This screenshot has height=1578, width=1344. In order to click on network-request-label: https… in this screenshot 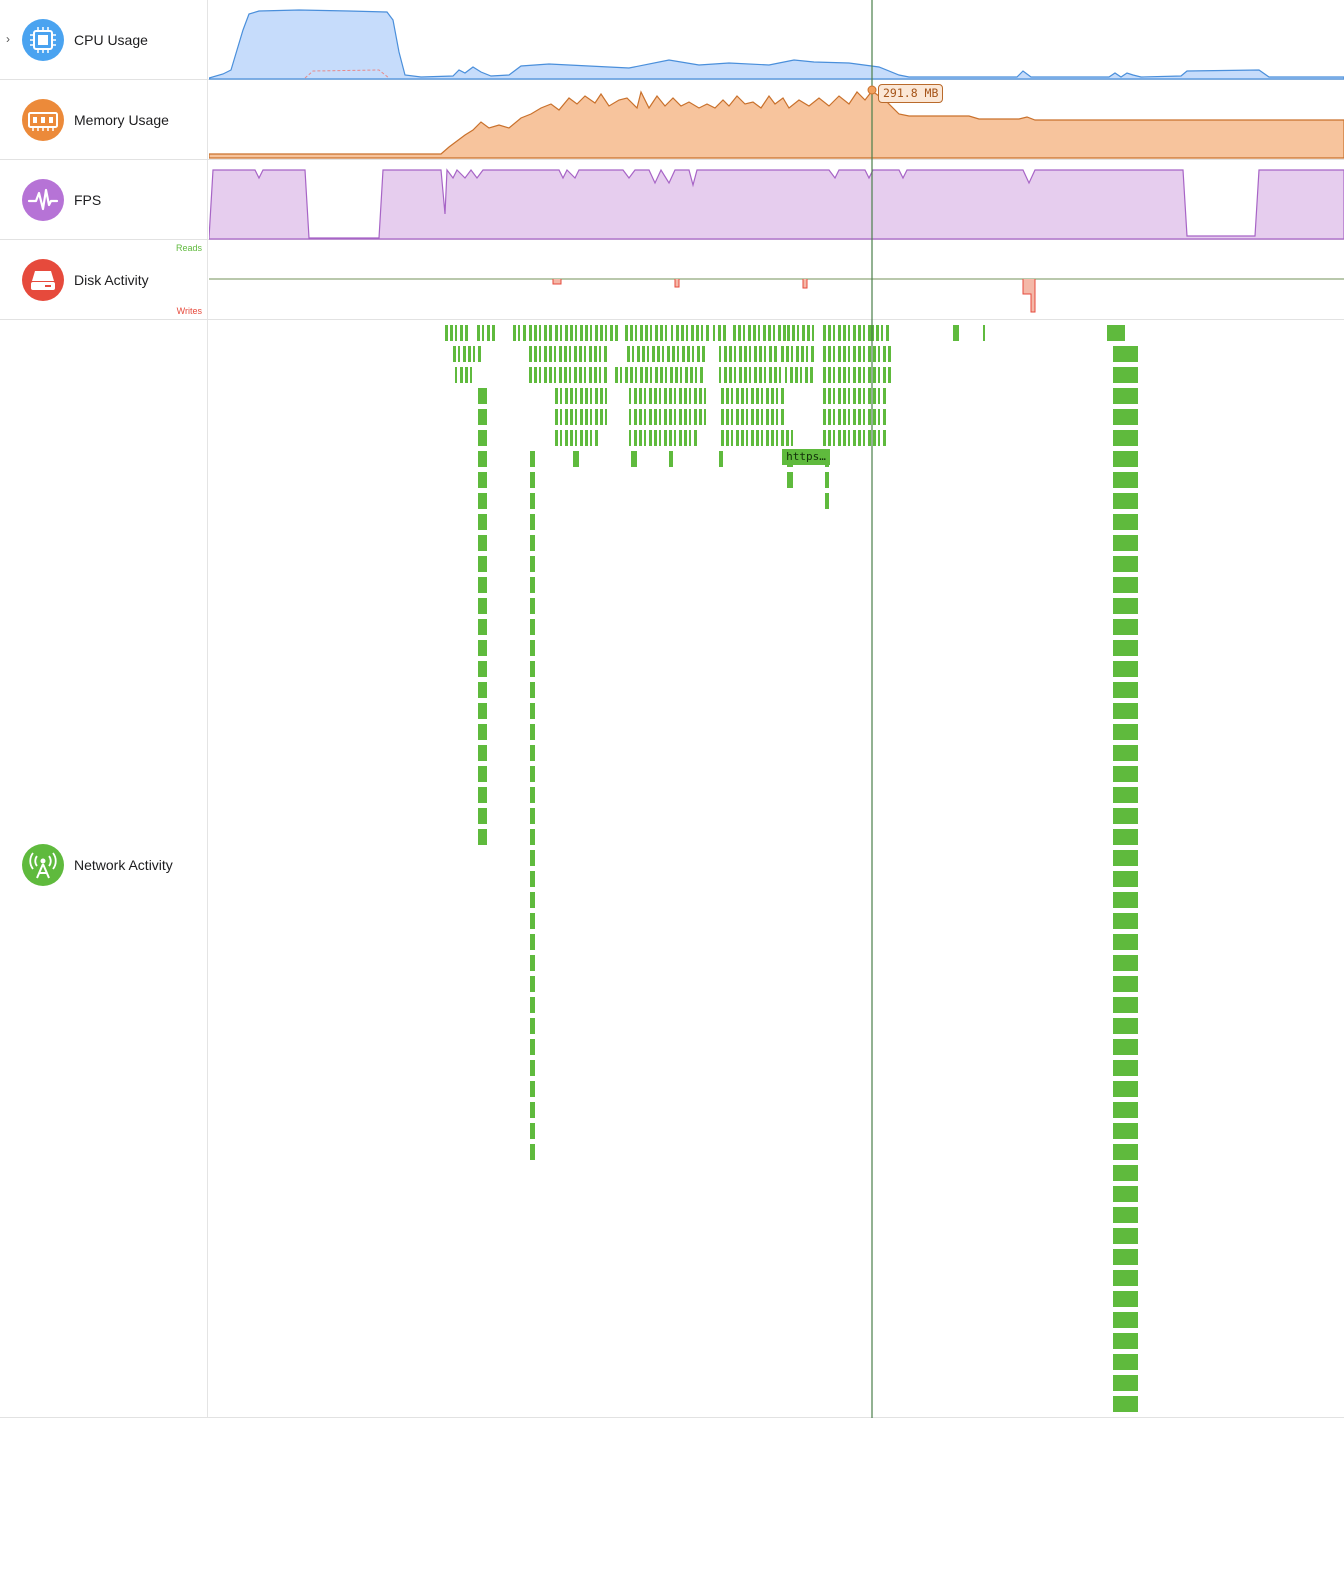, I will do `click(806, 456)`.